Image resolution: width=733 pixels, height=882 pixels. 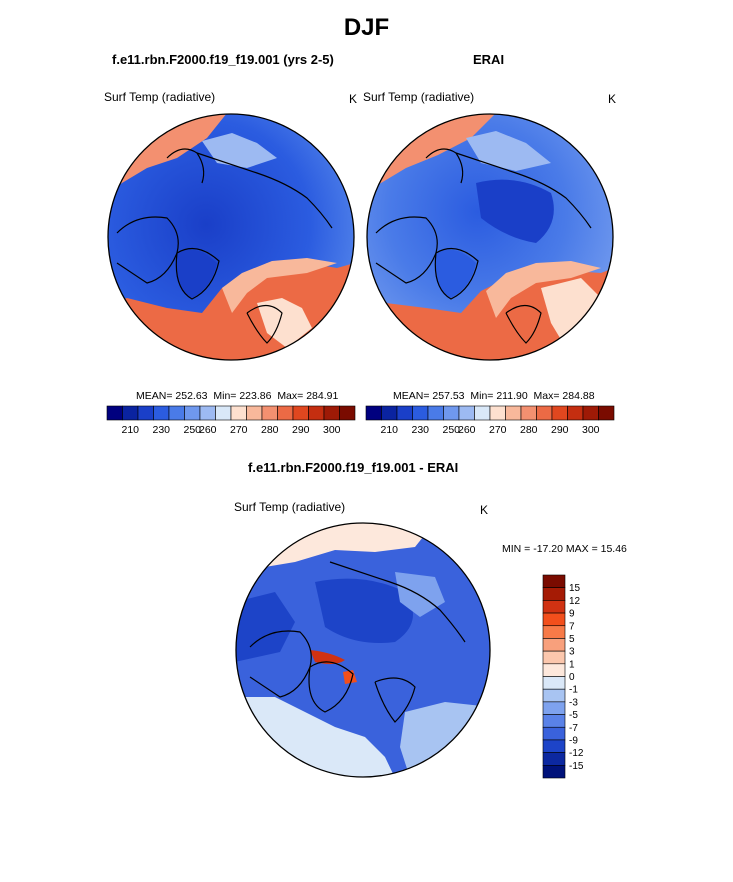 I want to click on map-model, so click(x=231, y=237).